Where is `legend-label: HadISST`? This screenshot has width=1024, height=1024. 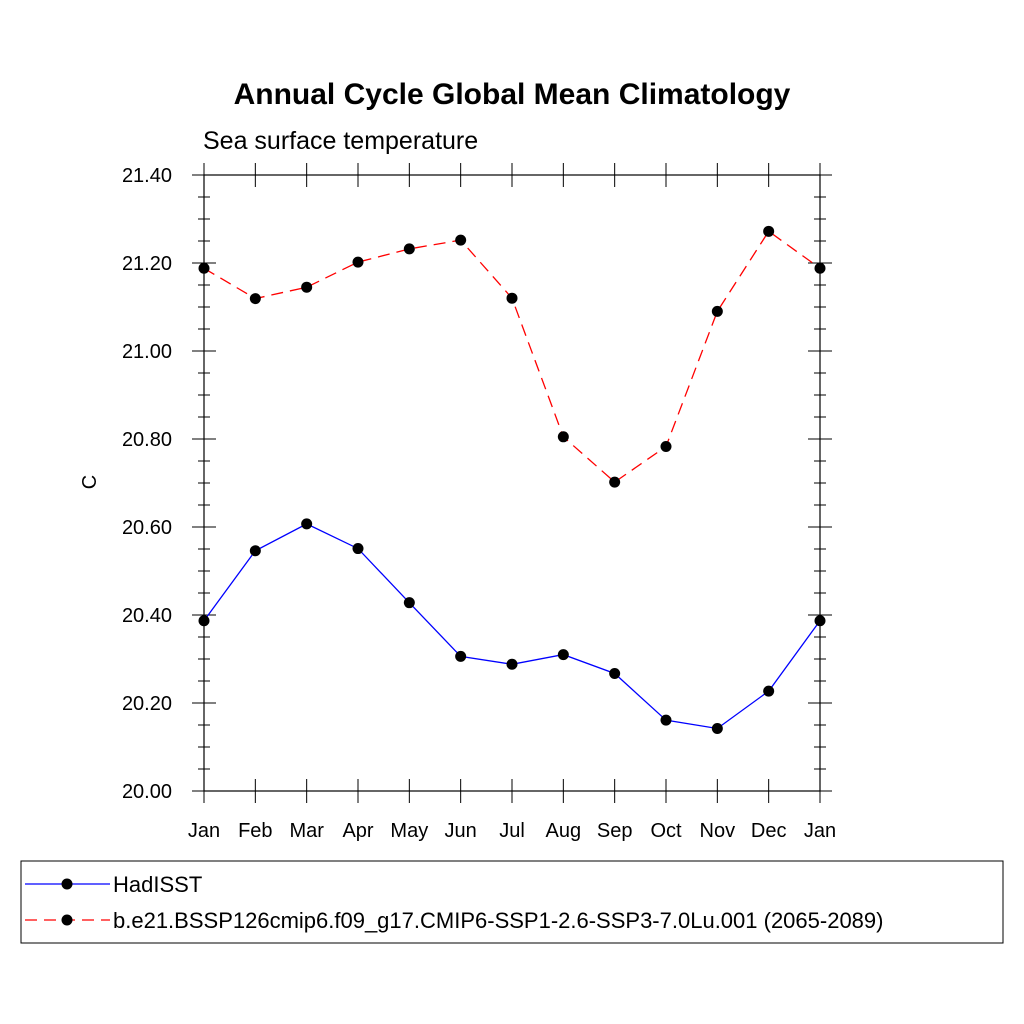
legend-label: HadISST is located at coordinates (157, 884).